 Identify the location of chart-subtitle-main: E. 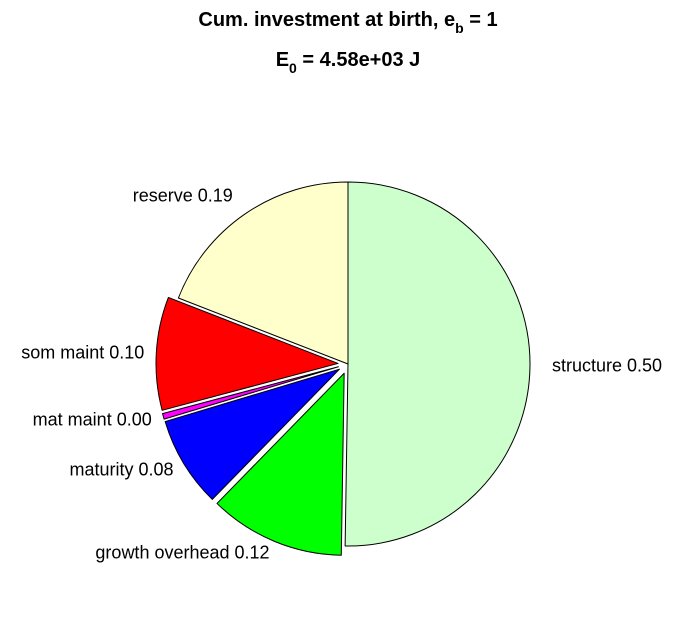
(282, 60).